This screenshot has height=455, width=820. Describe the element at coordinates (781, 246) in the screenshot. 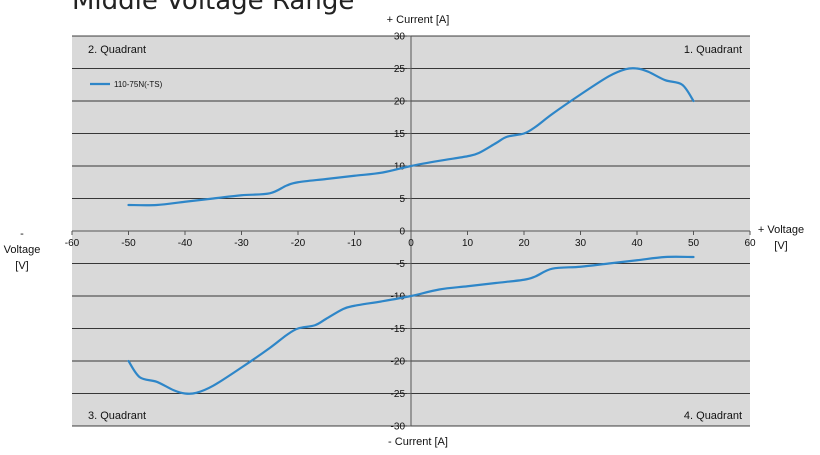

I see `x-axis-positive-label-line2: [V]` at that location.